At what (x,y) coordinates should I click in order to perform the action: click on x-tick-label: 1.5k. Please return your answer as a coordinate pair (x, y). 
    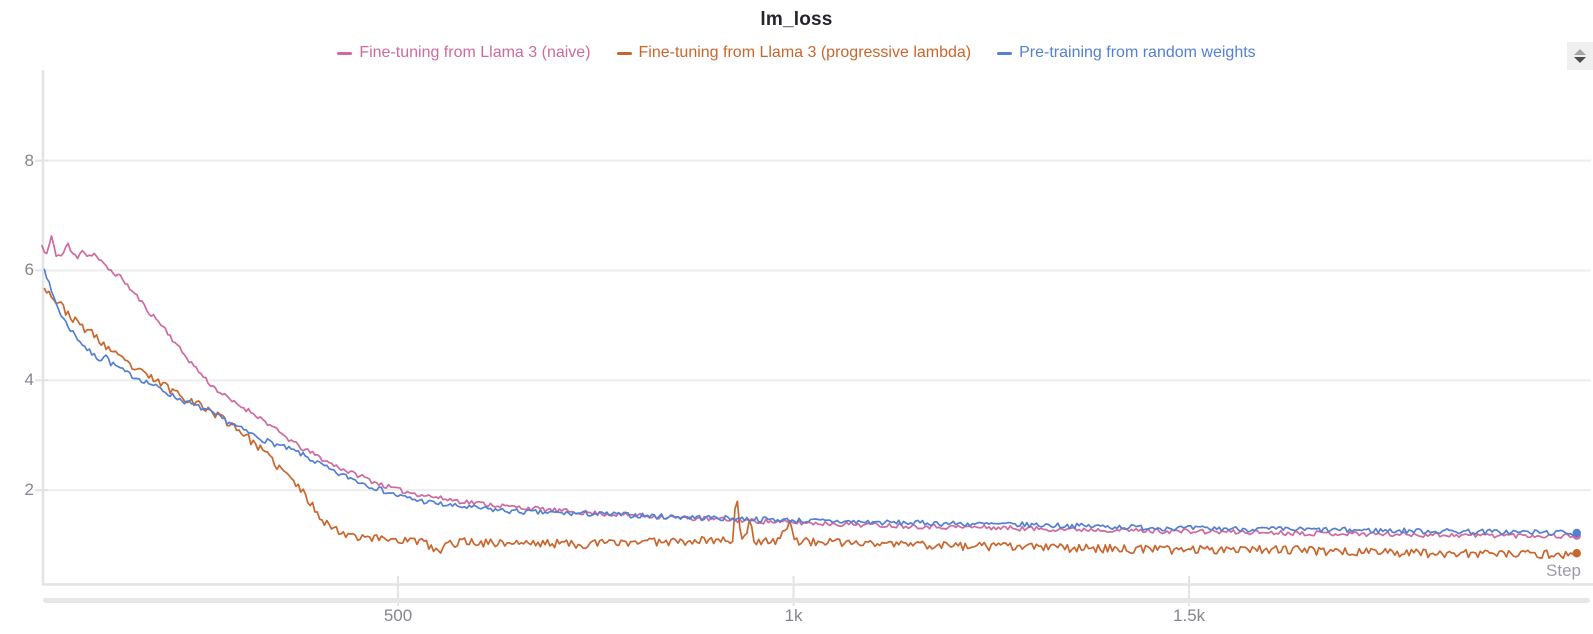
    Looking at the image, I should click on (1189, 615).